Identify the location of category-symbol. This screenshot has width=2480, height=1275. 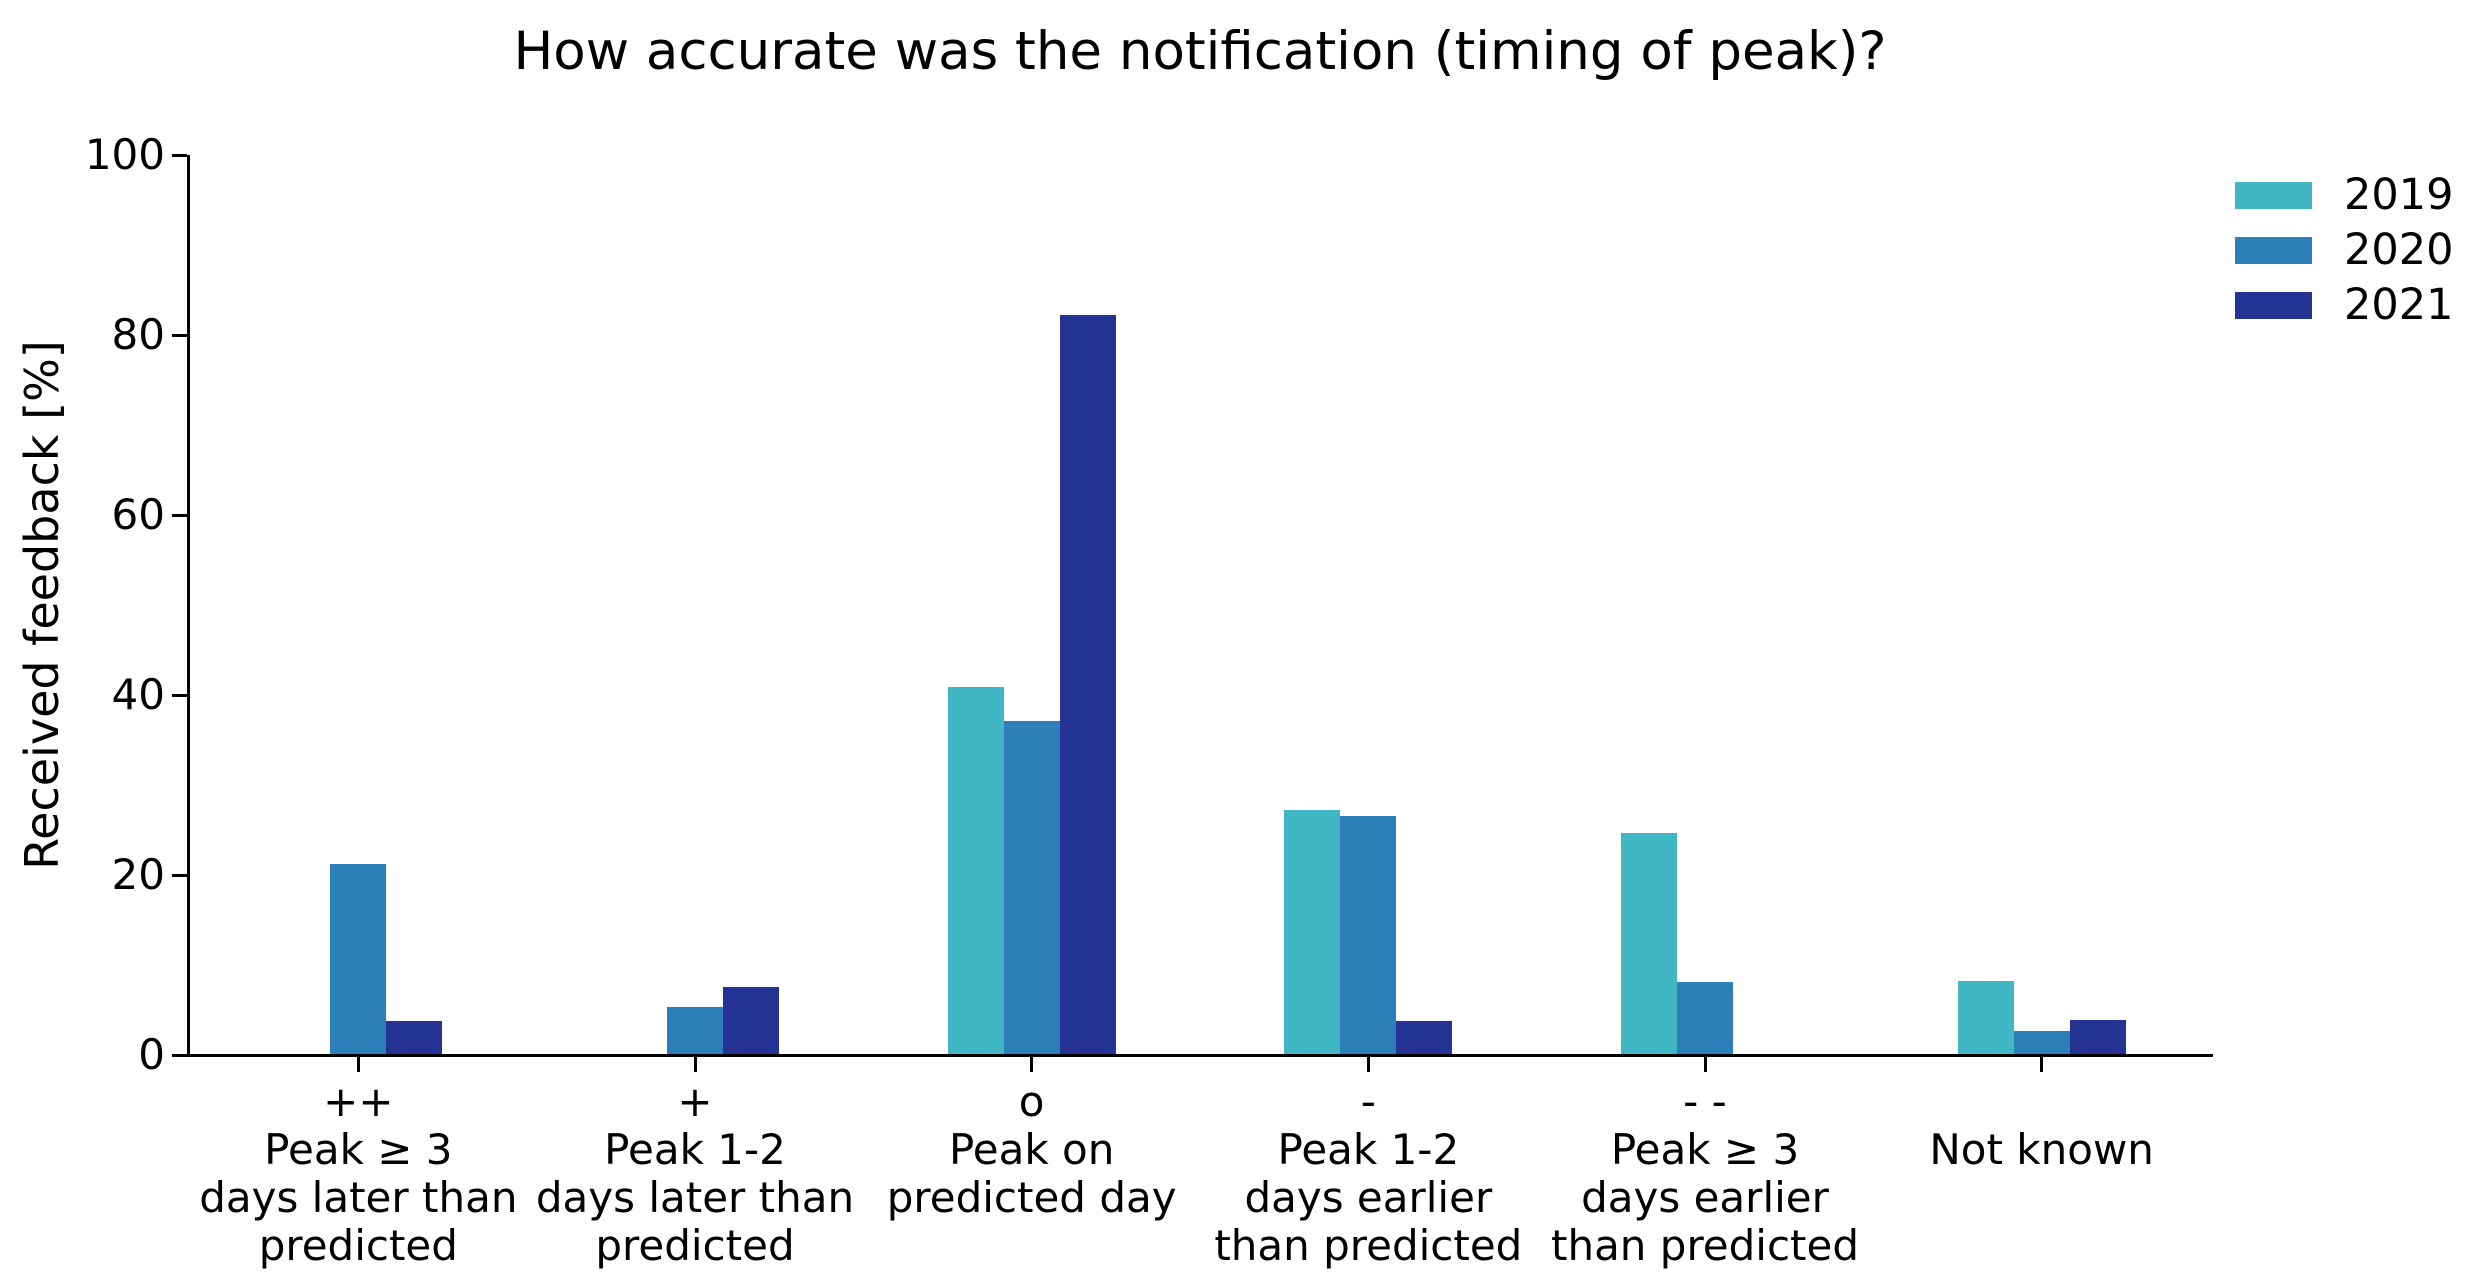
(2042, 1102).